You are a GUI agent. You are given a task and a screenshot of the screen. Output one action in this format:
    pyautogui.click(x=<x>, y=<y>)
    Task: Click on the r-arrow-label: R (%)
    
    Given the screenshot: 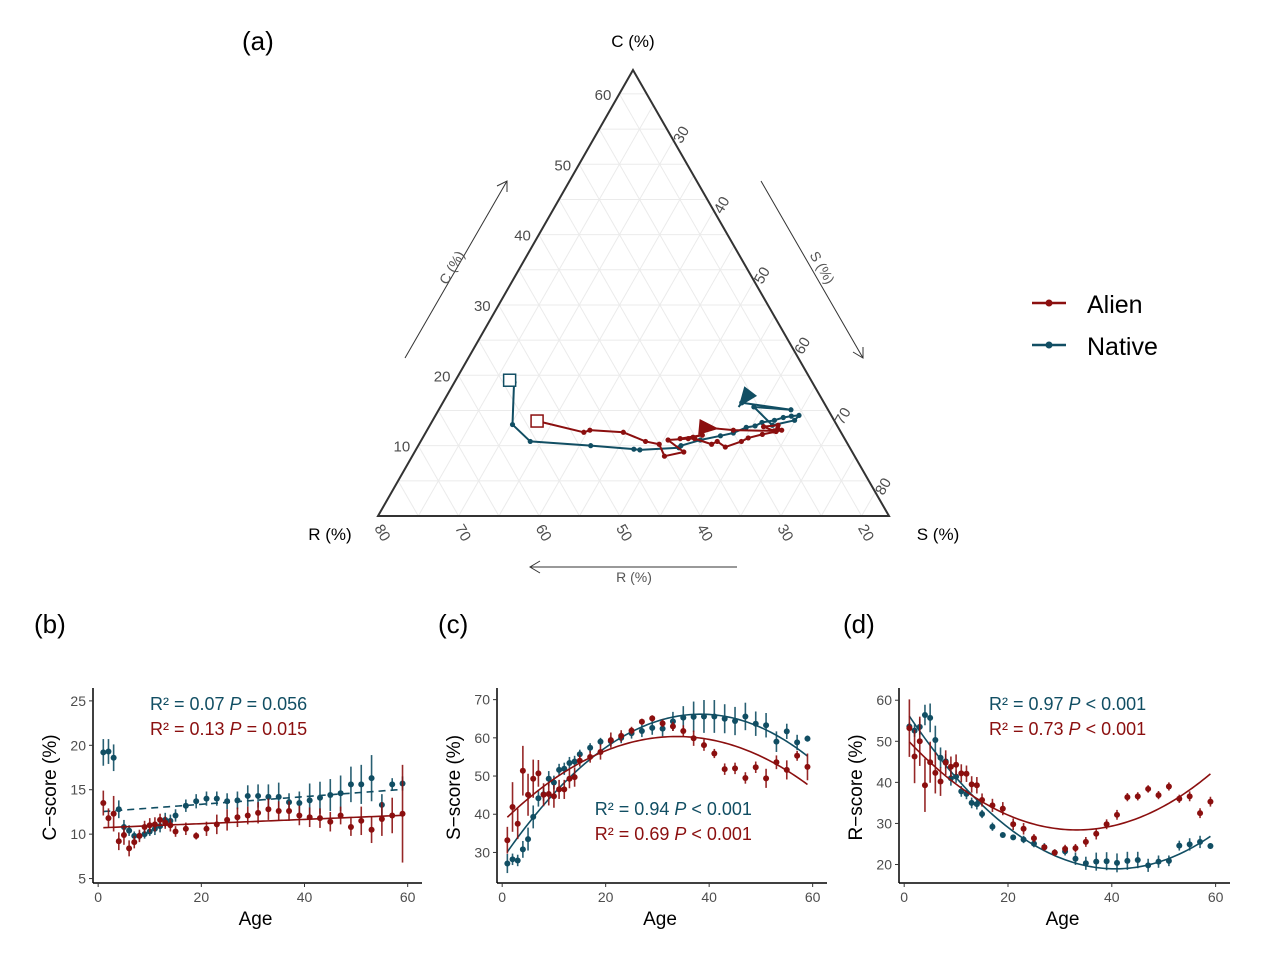 What is the action you would take?
    pyautogui.click(x=634, y=577)
    